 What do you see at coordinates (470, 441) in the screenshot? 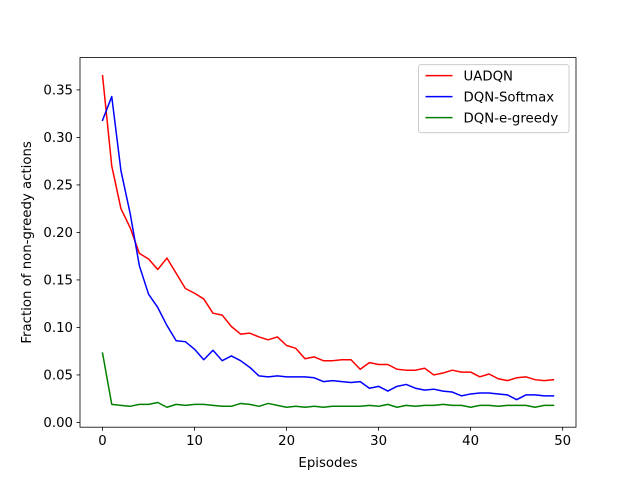
I see `x-tick-label: 40` at bounding box center [470, 441].